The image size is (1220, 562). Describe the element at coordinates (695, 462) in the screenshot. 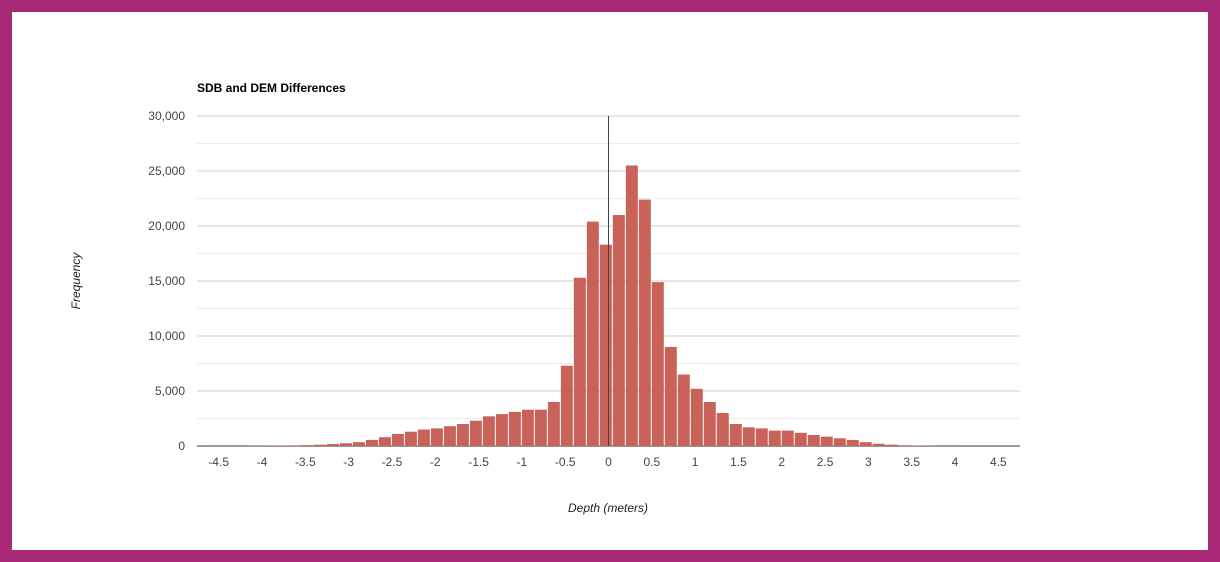

I see `x-tick-label: 1` at that location.